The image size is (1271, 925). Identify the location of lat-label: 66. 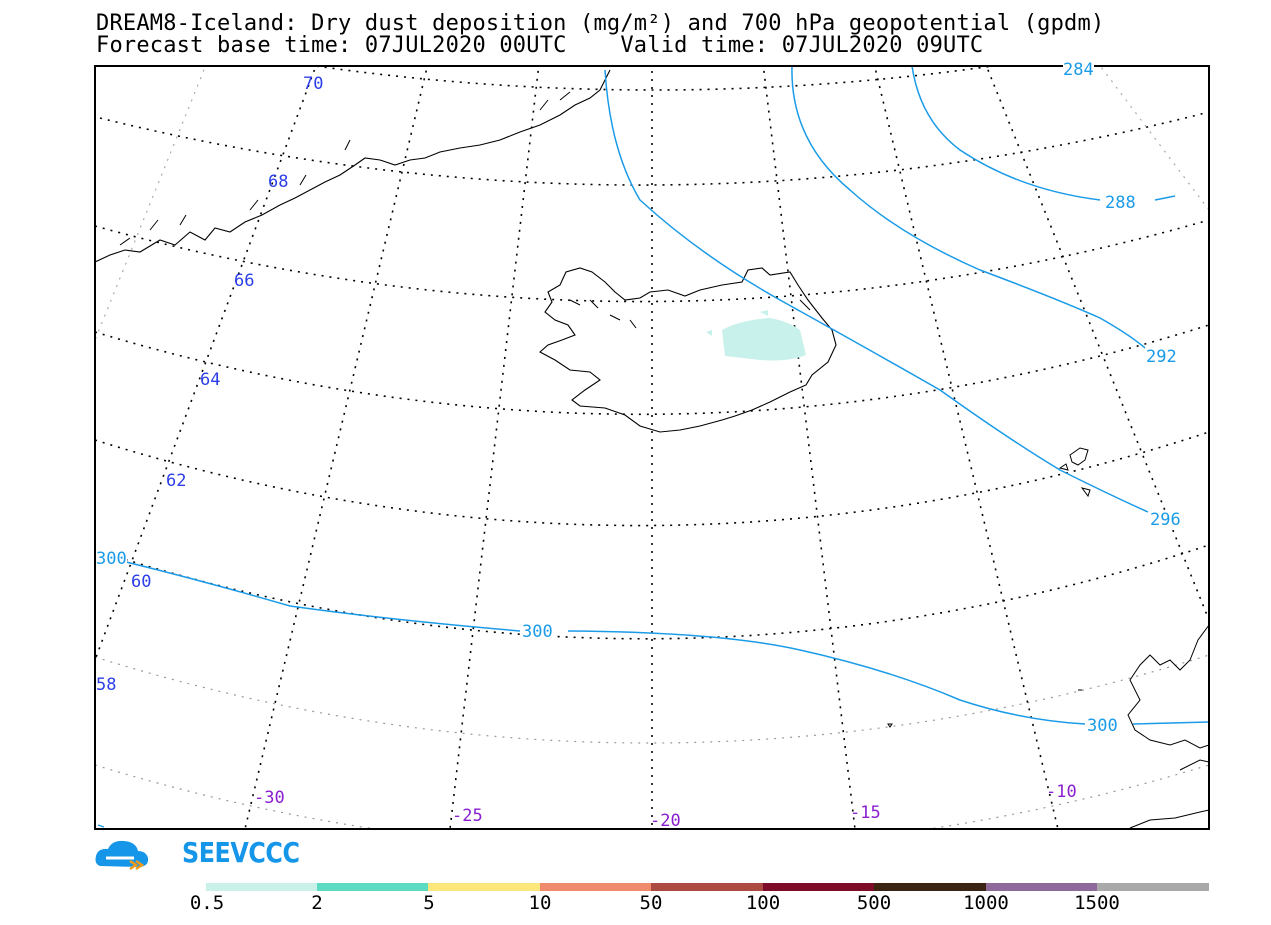
(244, 281).